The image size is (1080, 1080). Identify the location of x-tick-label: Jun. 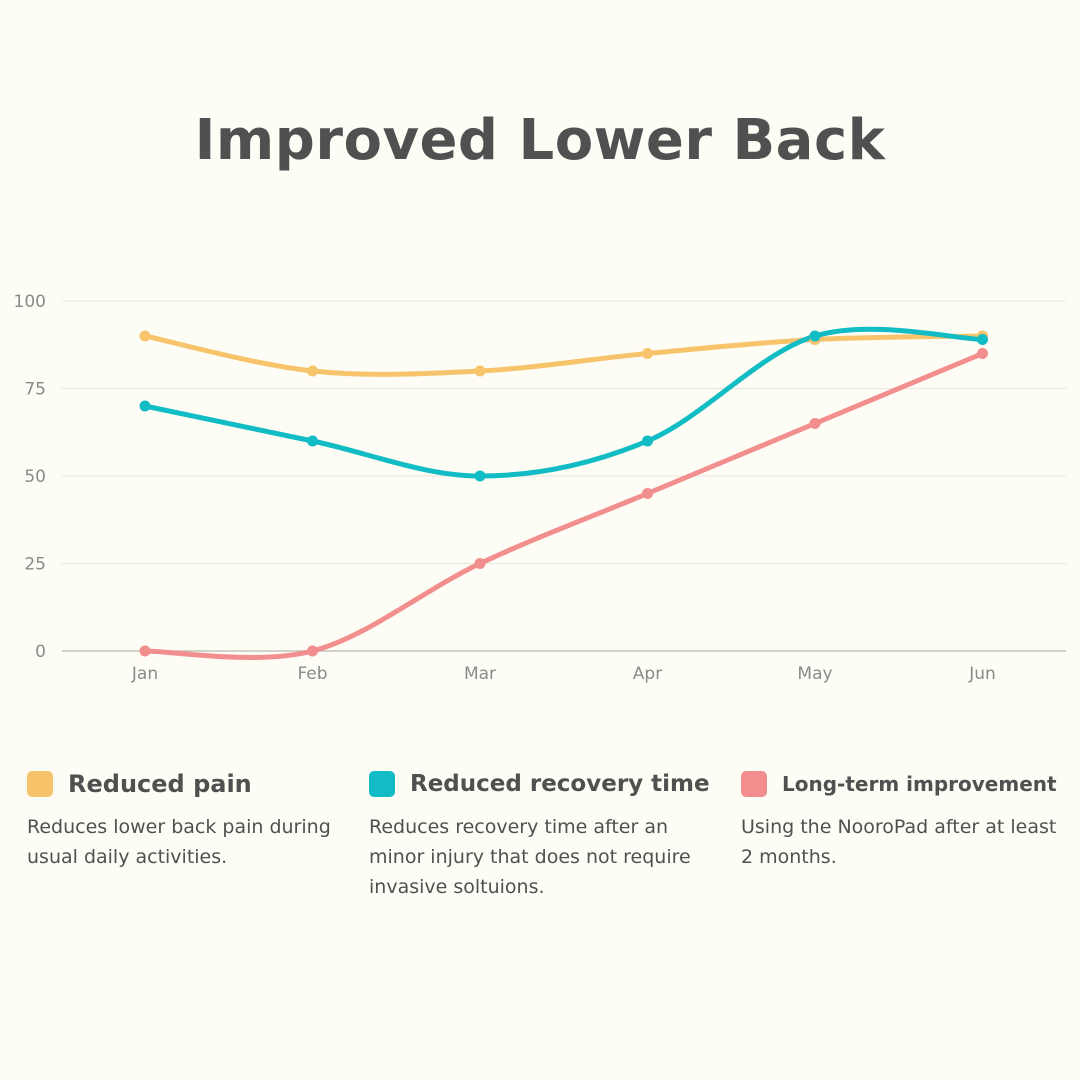
(982, 674).